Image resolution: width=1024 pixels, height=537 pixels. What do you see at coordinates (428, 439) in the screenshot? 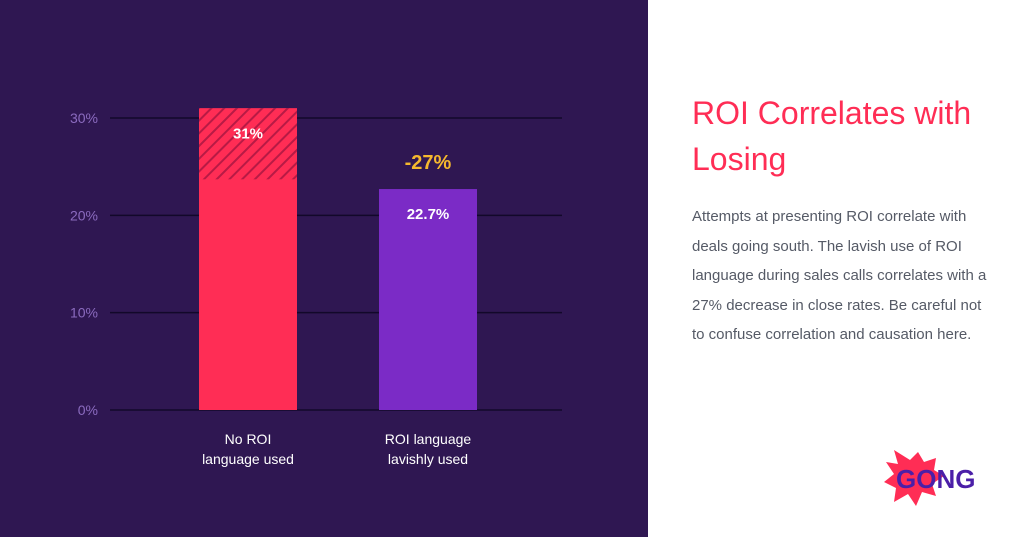
I see `x-category-label: ROI language` at bounding box center [428, 439].